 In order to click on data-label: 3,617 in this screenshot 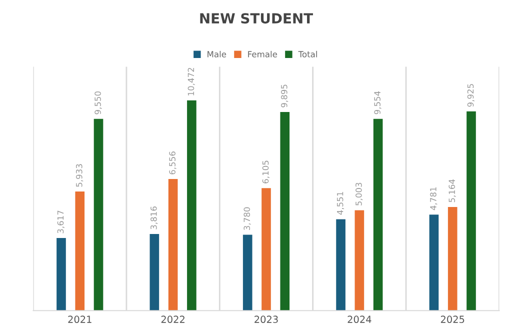, I will do `click(61, 222)`.